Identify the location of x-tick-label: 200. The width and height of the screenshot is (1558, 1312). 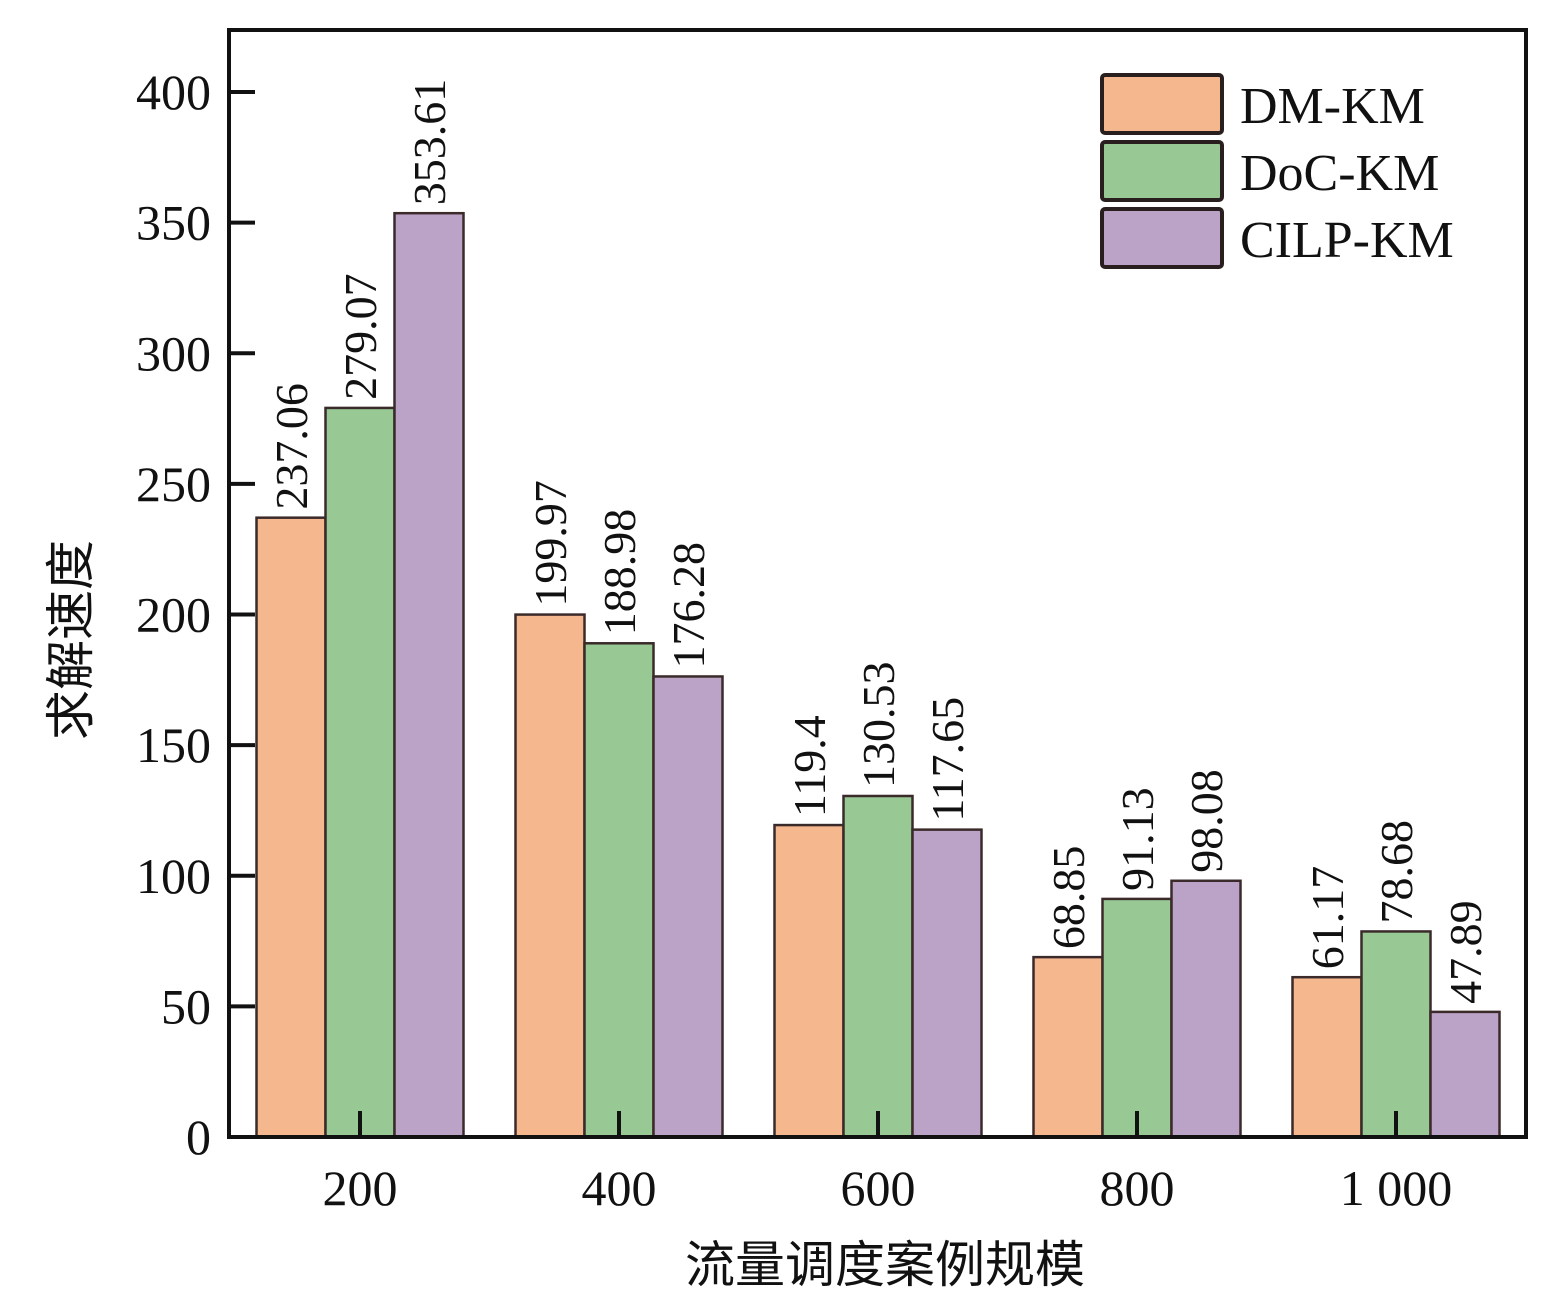
(360, 1188).